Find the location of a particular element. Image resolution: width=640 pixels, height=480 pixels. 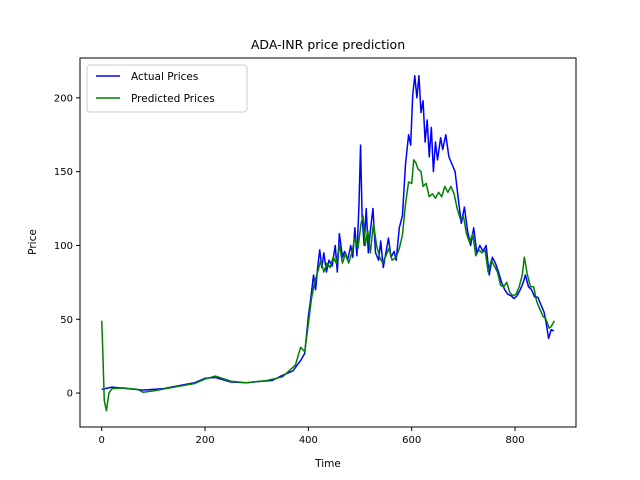

x-axis-ticks: 0 200 400 600 800 is located at coordinates (312, 436).